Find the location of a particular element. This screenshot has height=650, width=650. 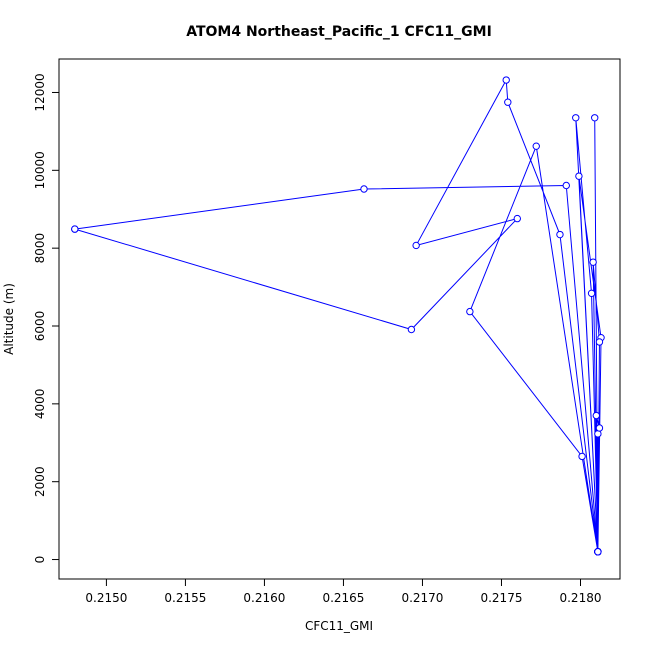

y-tick-label: 0 is located at coordinates (40, 560).